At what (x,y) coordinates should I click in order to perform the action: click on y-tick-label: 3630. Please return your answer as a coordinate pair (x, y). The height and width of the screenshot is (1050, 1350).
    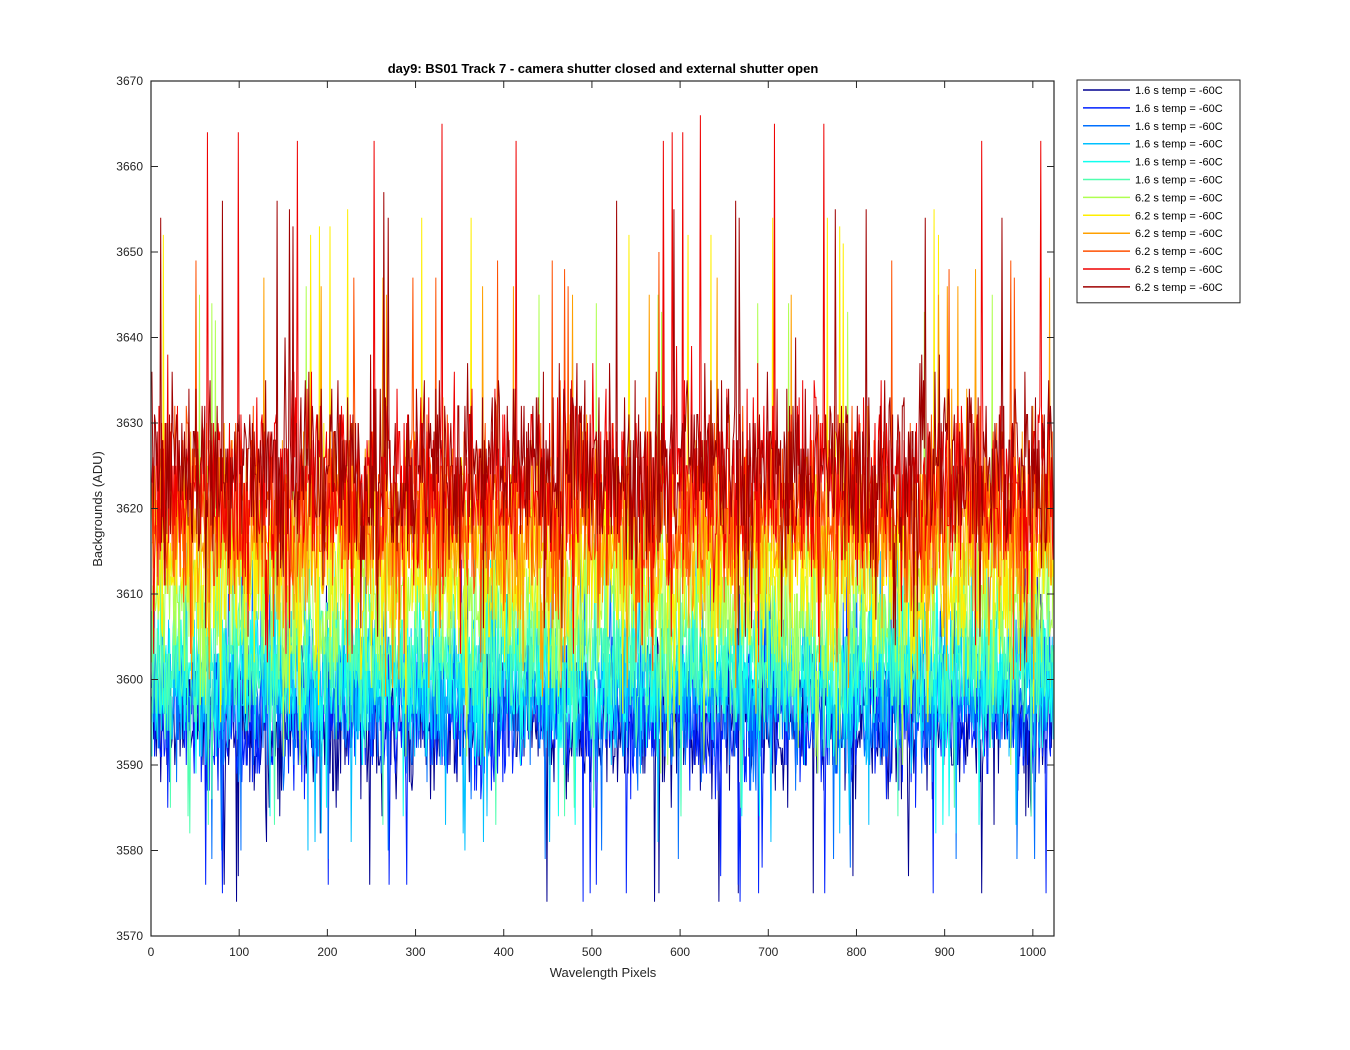
    Looking at the image, I should click on (129, 423).